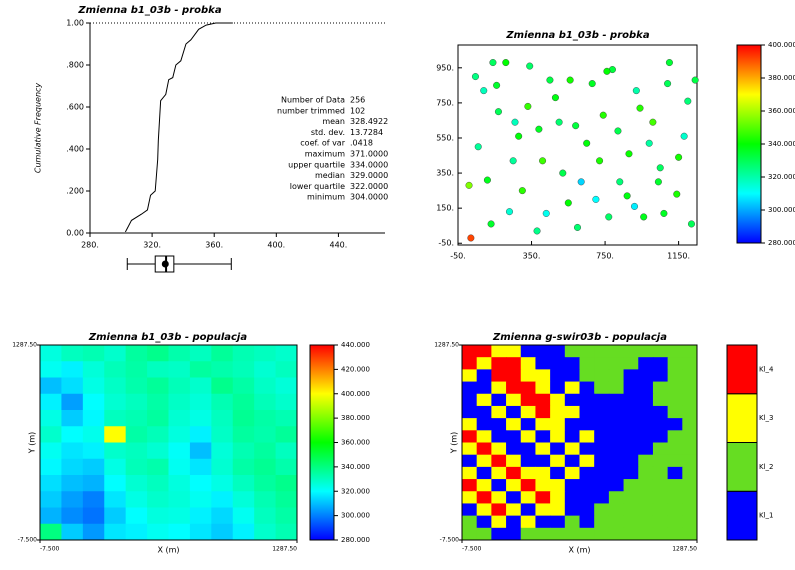 Image resolution: width=795 pixels, height=570 pixels. Describe the element at coordinates (355, 345) in the screenshot. I see `colorbar-tick-label: 440.000` at that location.